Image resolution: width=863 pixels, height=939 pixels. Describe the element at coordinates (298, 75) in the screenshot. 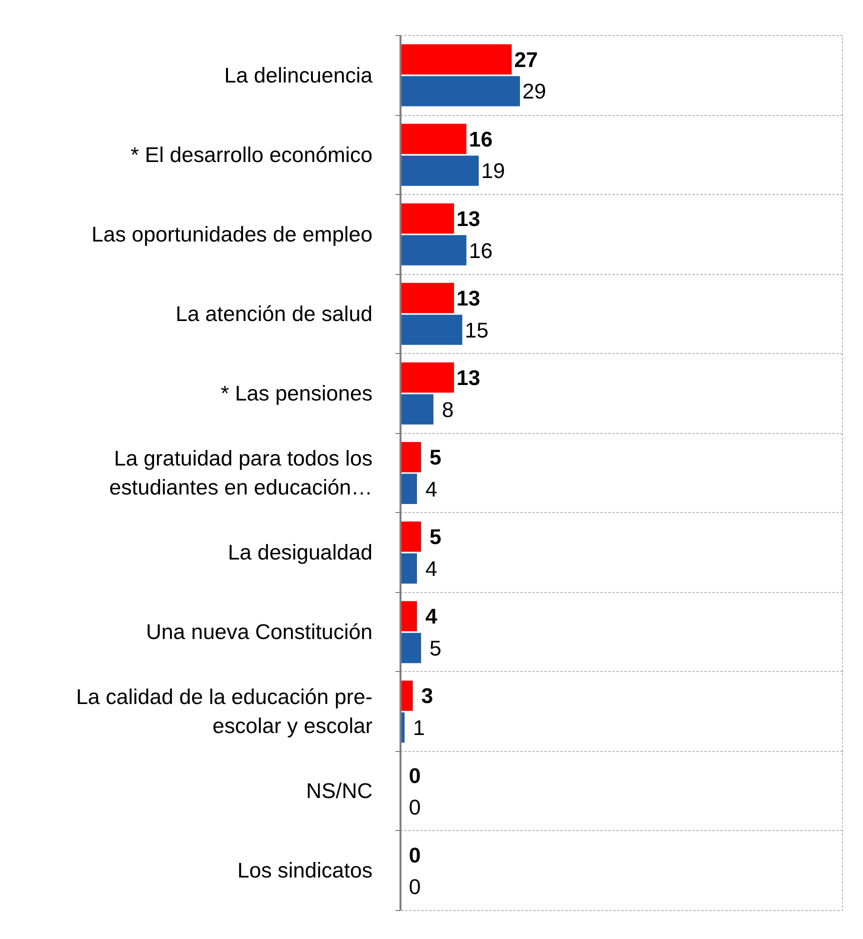

I see `y-tick-label: La delincuencia` at that location.